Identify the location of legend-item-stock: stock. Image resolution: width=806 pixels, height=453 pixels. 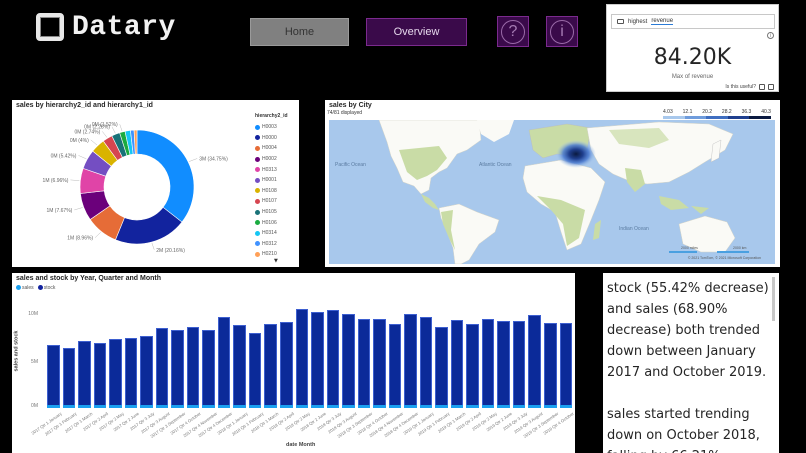
(46, 288).